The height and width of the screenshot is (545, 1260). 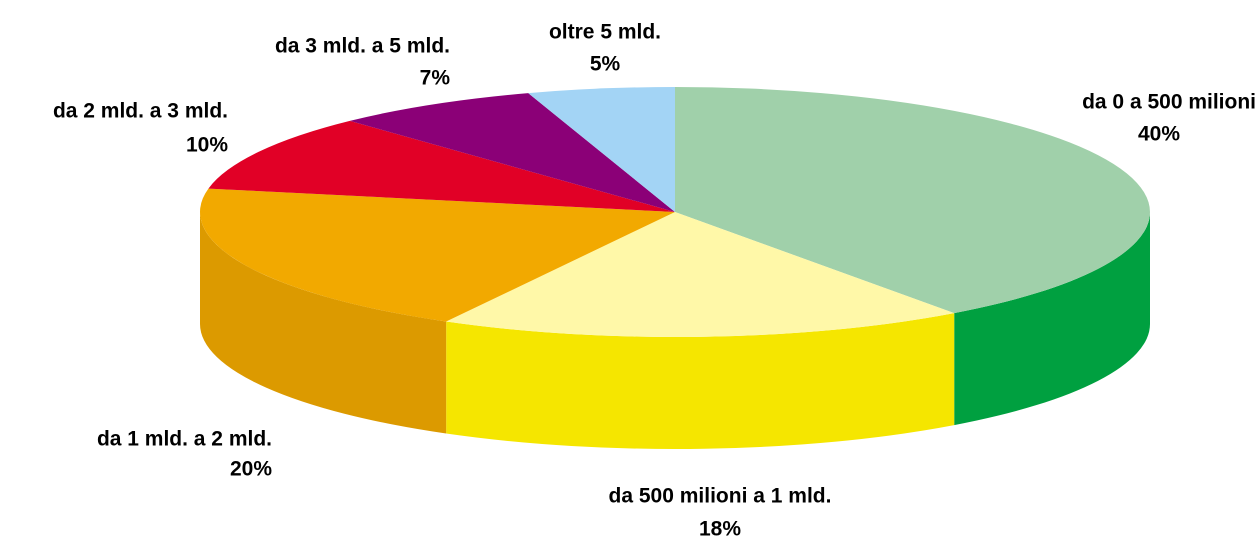 I want to click on slice-label: da 0 a 500 milioni, so click(x=1169, y=102).